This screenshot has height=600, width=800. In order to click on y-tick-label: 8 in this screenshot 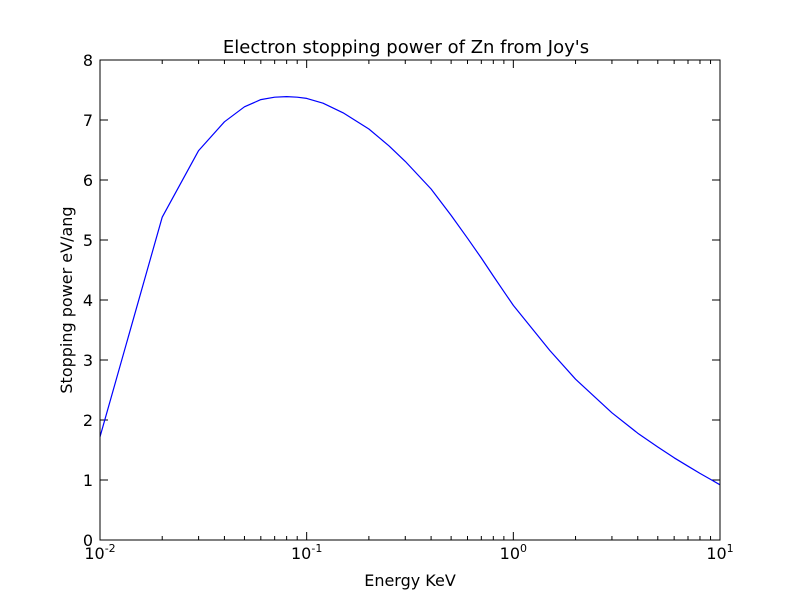, I will do `click(88, 60)`.